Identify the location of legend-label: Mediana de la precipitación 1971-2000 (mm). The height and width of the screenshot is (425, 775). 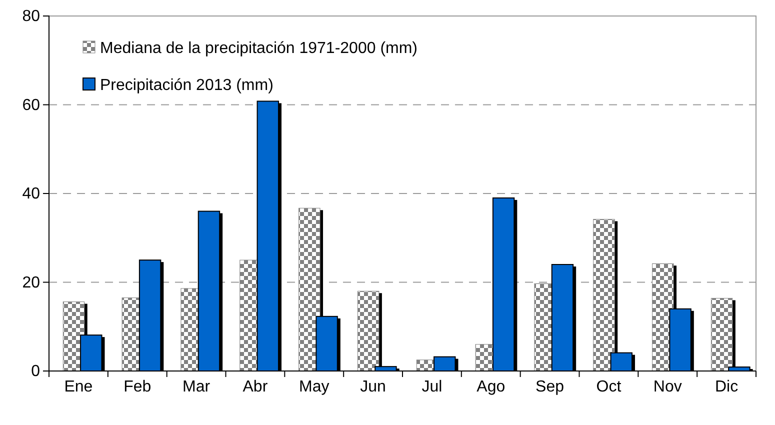
(259, 48).